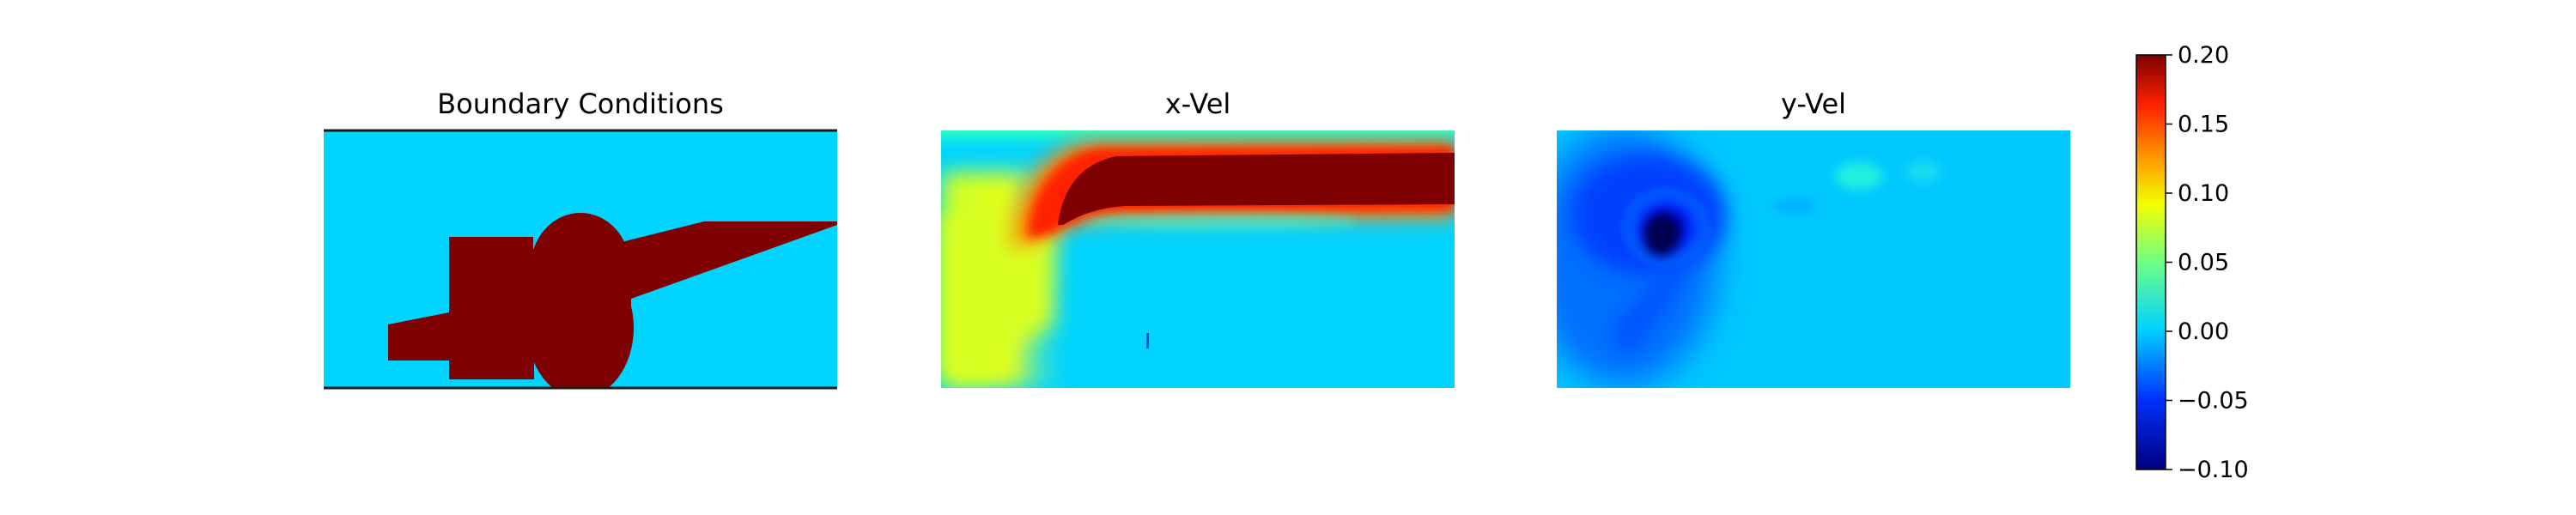  Describe the element at coordinates (580, 104) in the screenshot. I see `panel-title-boundary: Boundary Conditions` at that location.